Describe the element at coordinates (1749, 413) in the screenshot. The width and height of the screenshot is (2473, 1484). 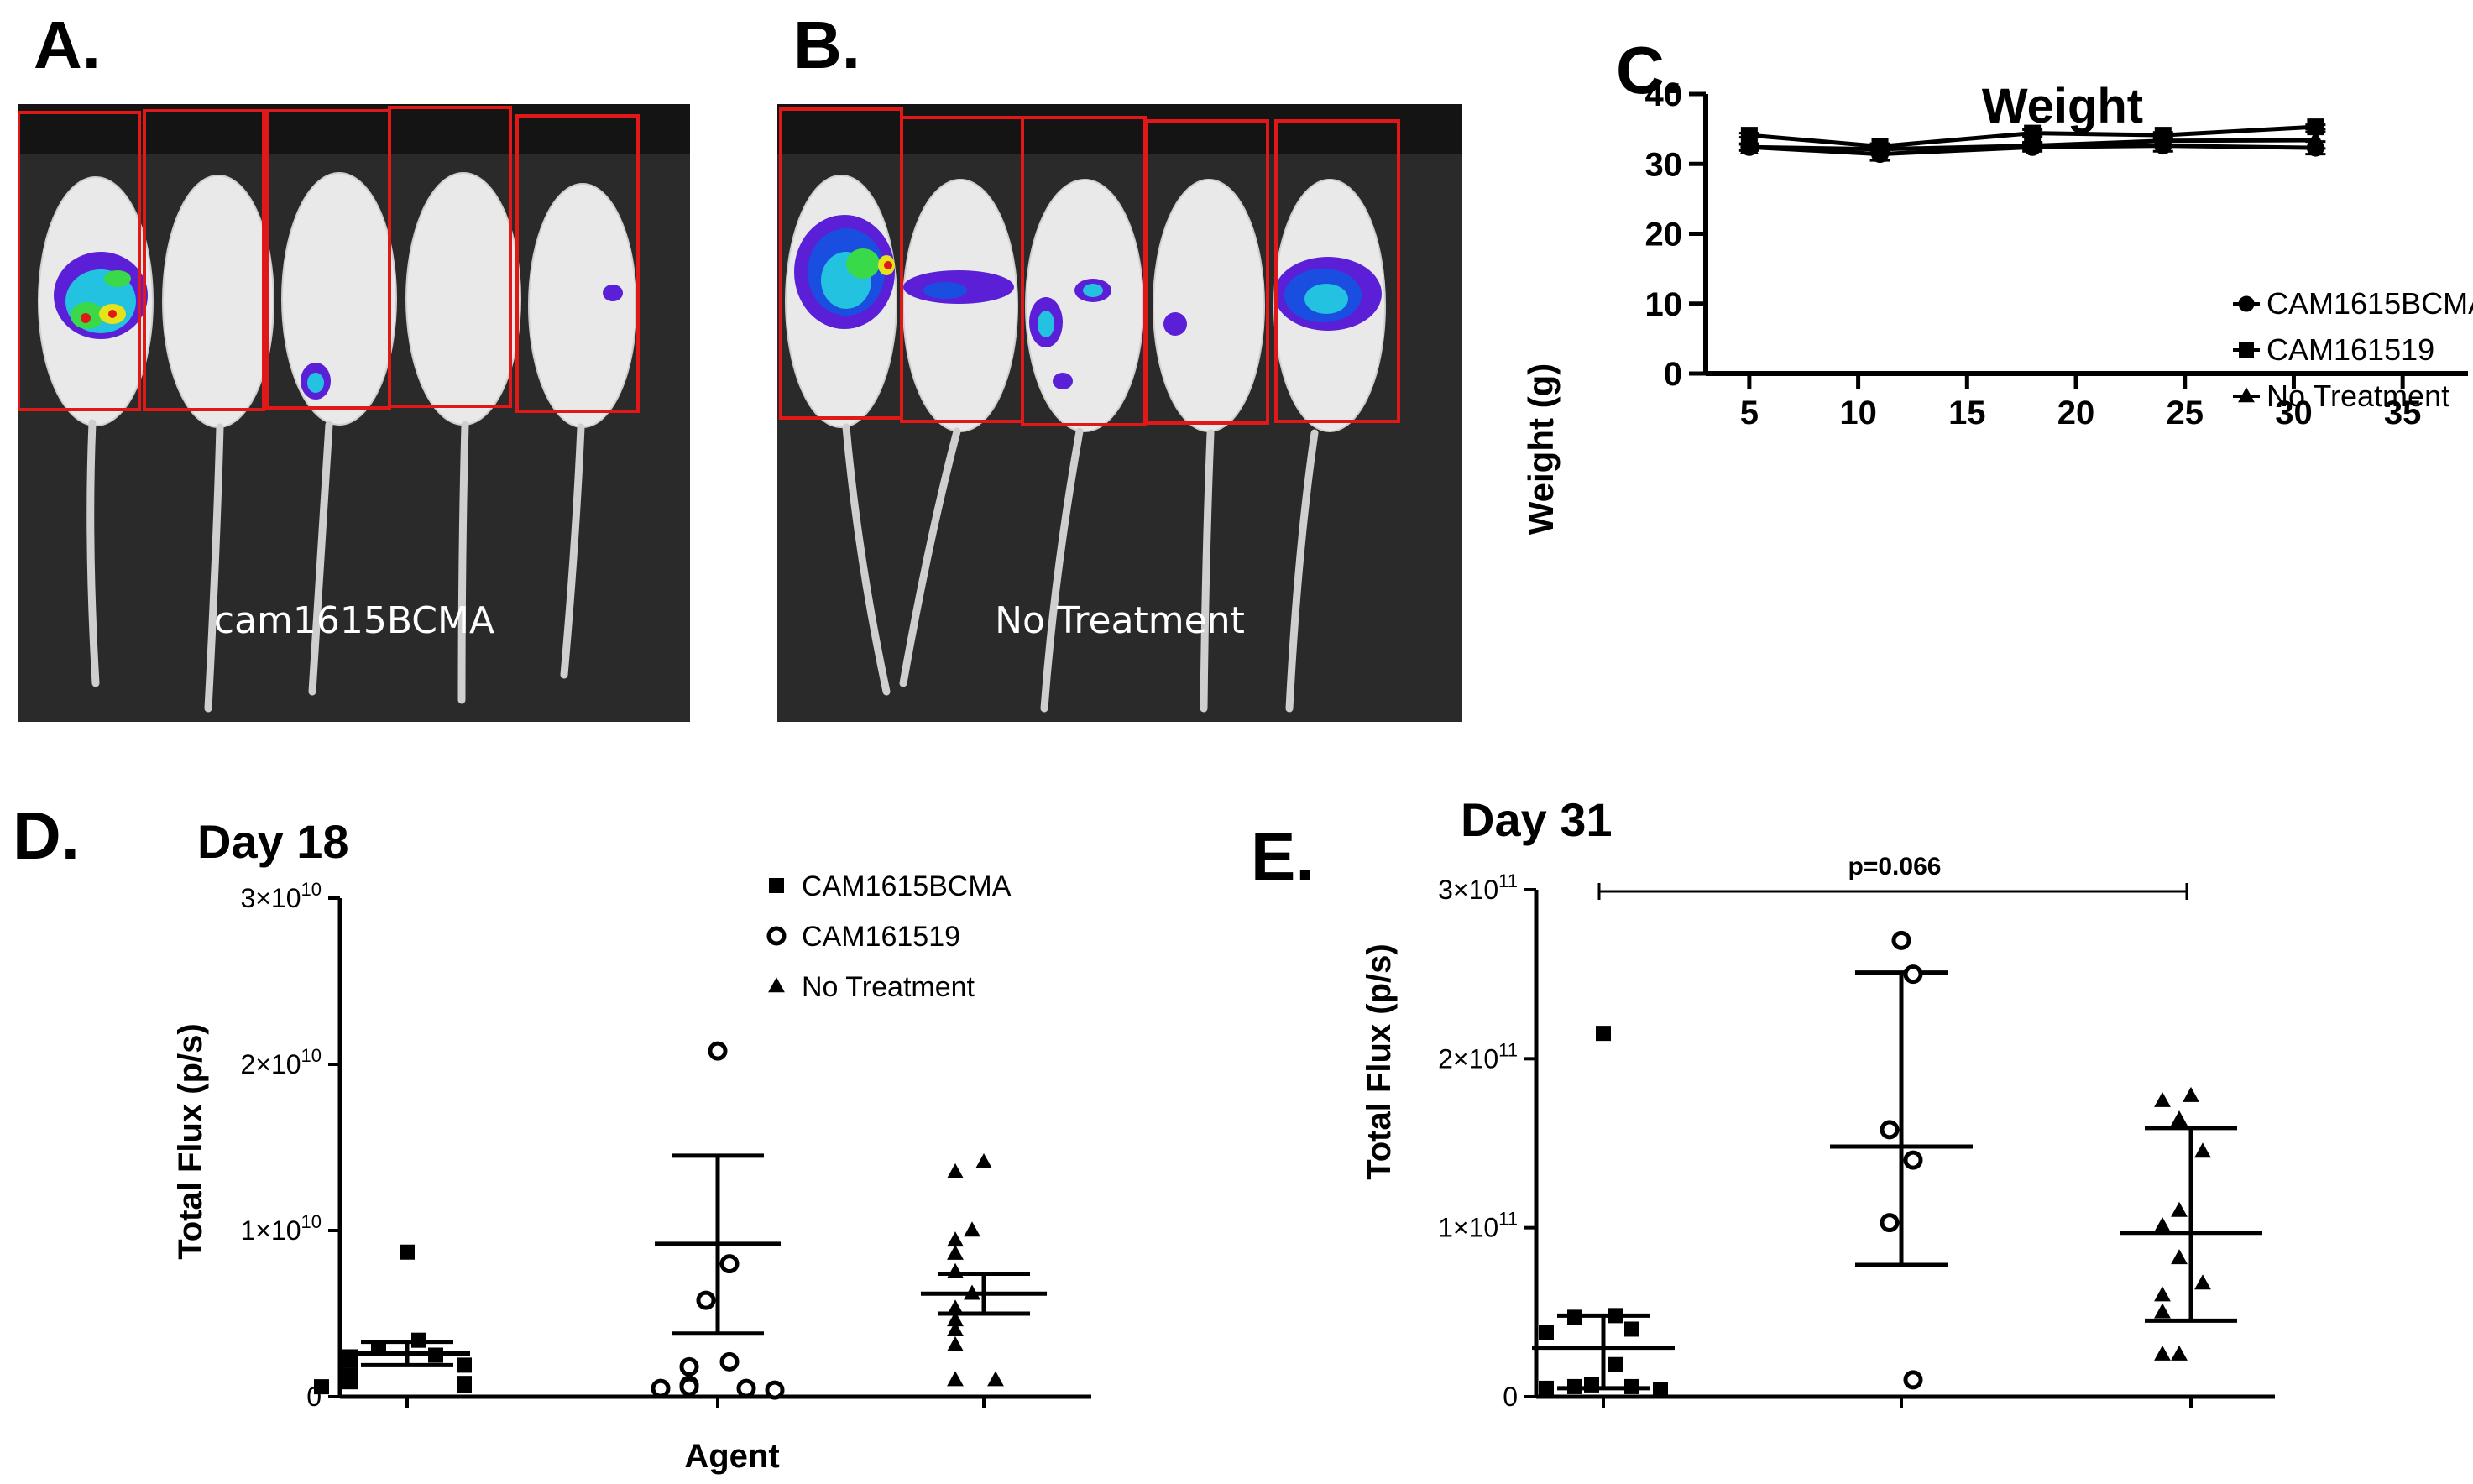
I see `x-tick-label: 5` at that location.